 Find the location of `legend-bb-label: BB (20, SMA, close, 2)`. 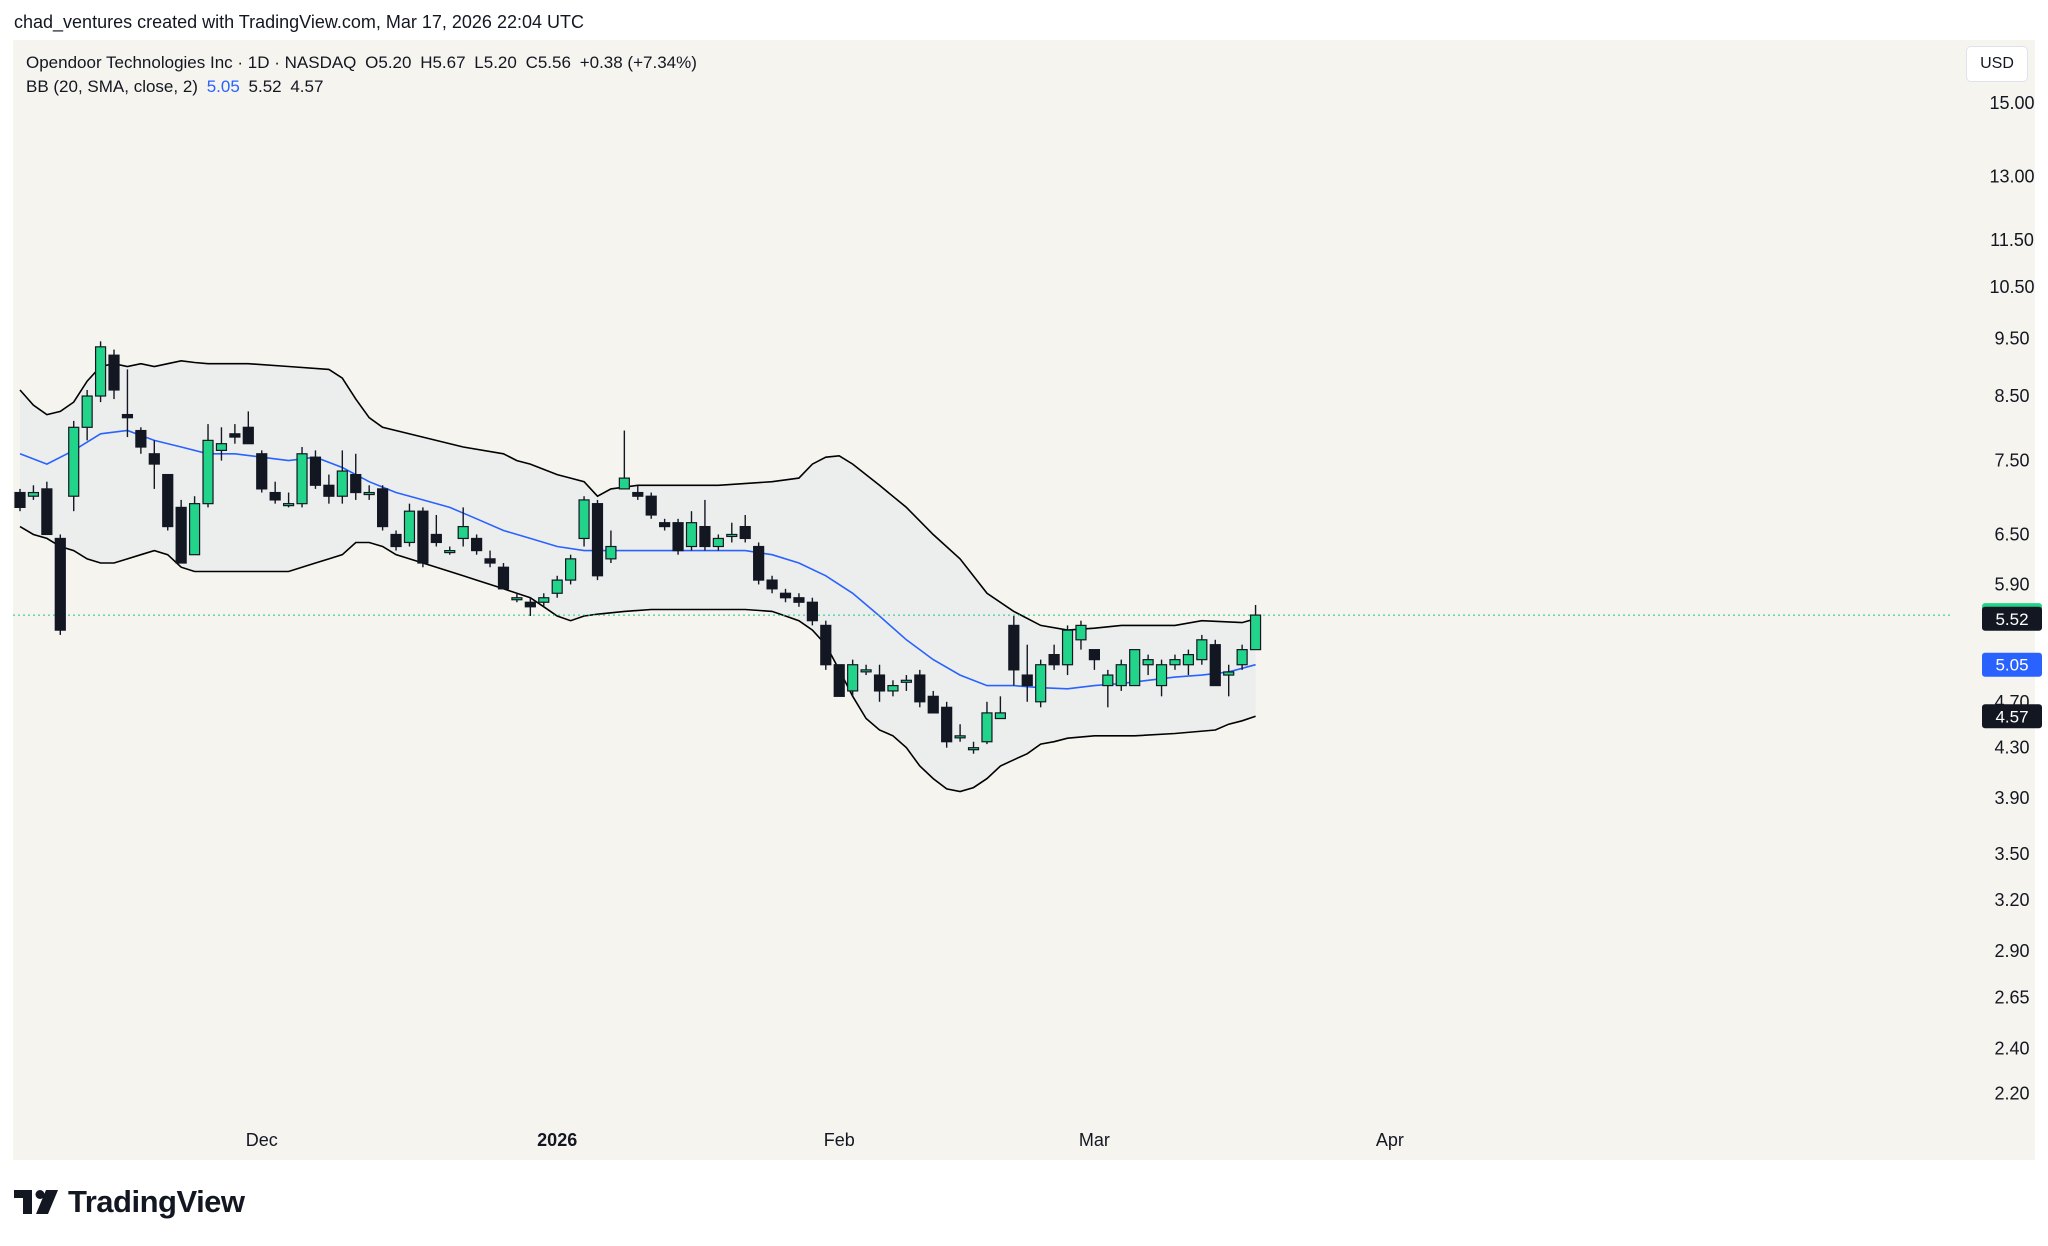

legend-bb-label: BB (20, SMA, close, 2) is located at coordinates (112, 86).